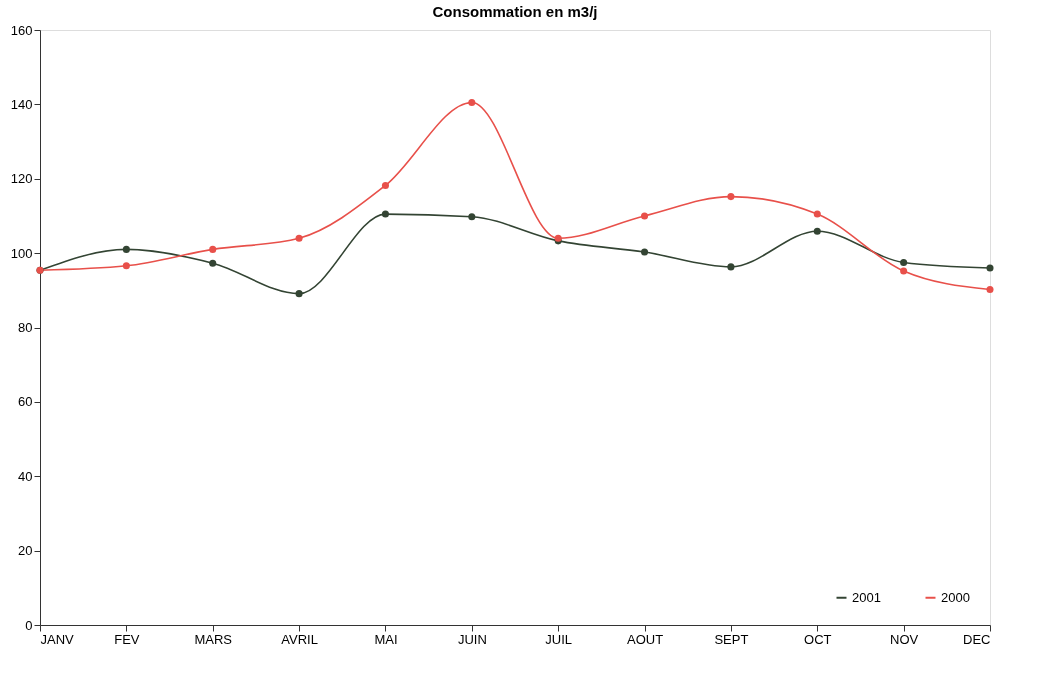  What do you see at coordinates (977, 639) in the screenshot?
I see `x-tick-label: DEC` at bounding box center [977, 639].